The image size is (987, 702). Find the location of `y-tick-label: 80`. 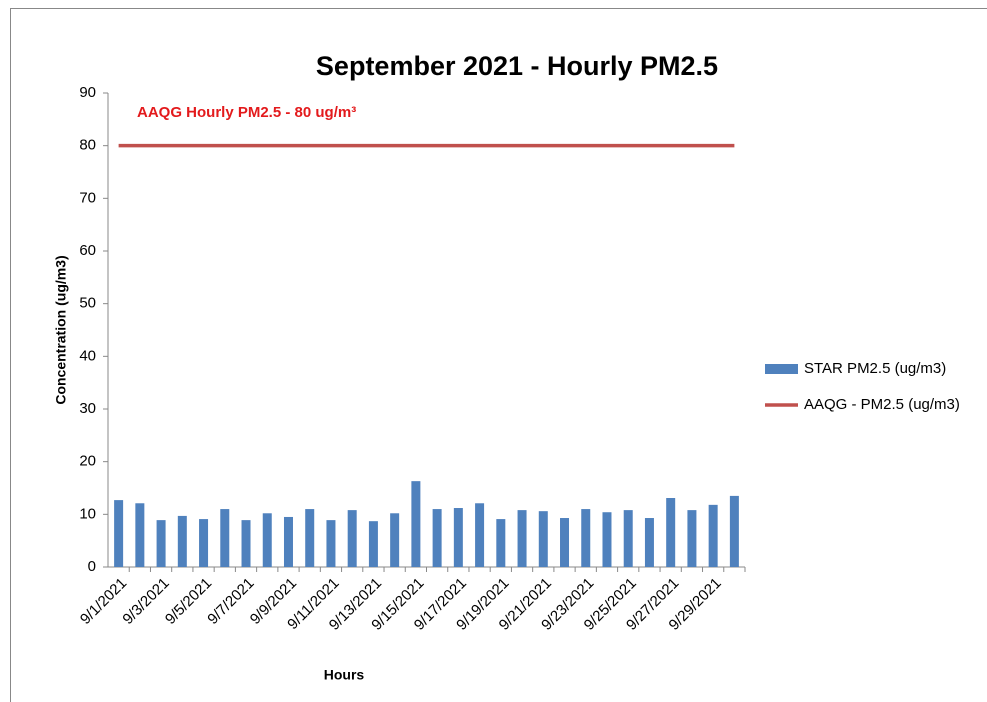

y-tick-label: 80 is located at coordinates (87, 145).